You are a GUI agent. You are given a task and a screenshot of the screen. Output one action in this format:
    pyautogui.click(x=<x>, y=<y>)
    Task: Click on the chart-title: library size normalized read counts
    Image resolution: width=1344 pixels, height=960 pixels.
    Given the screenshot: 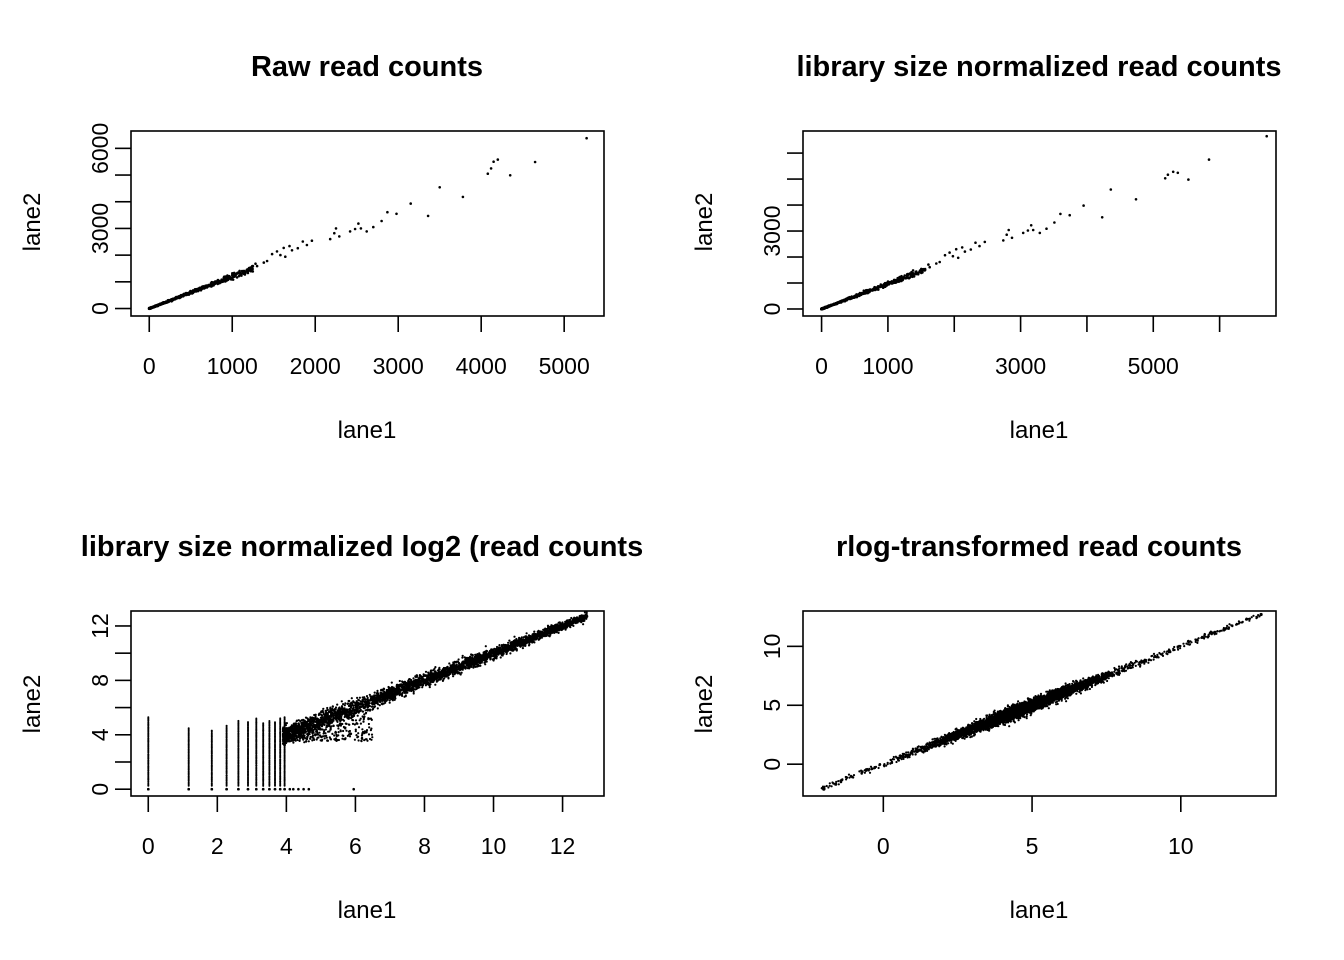 What is the action you would take?
    pyautogui.click(x=1038, y=67)
    